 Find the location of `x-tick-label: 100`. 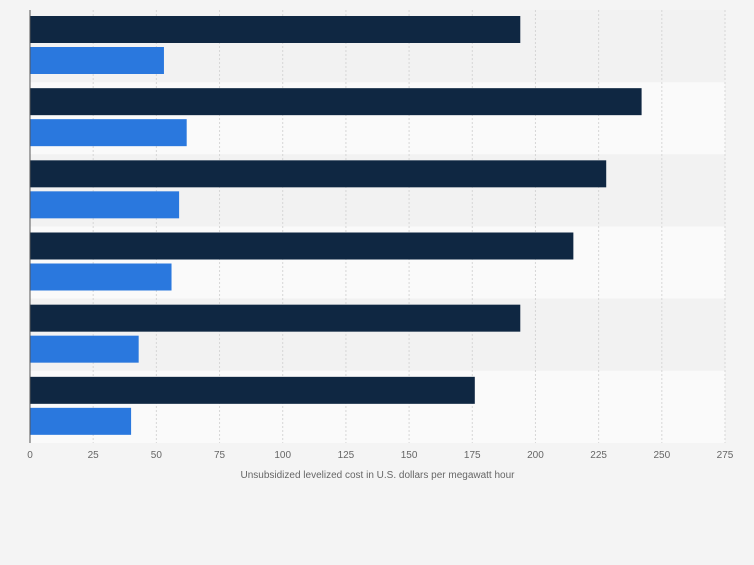

x-tick-label: 100 is located at coordinates (282, 455).